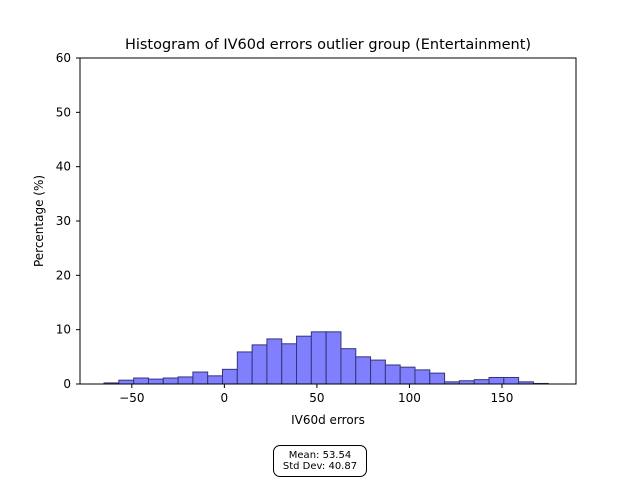 The image size is (640, 480). What do you see at coordinates (67, 384) in the screenshot?
I see `y-tick-label: 0` at bounding box center [67, 384].